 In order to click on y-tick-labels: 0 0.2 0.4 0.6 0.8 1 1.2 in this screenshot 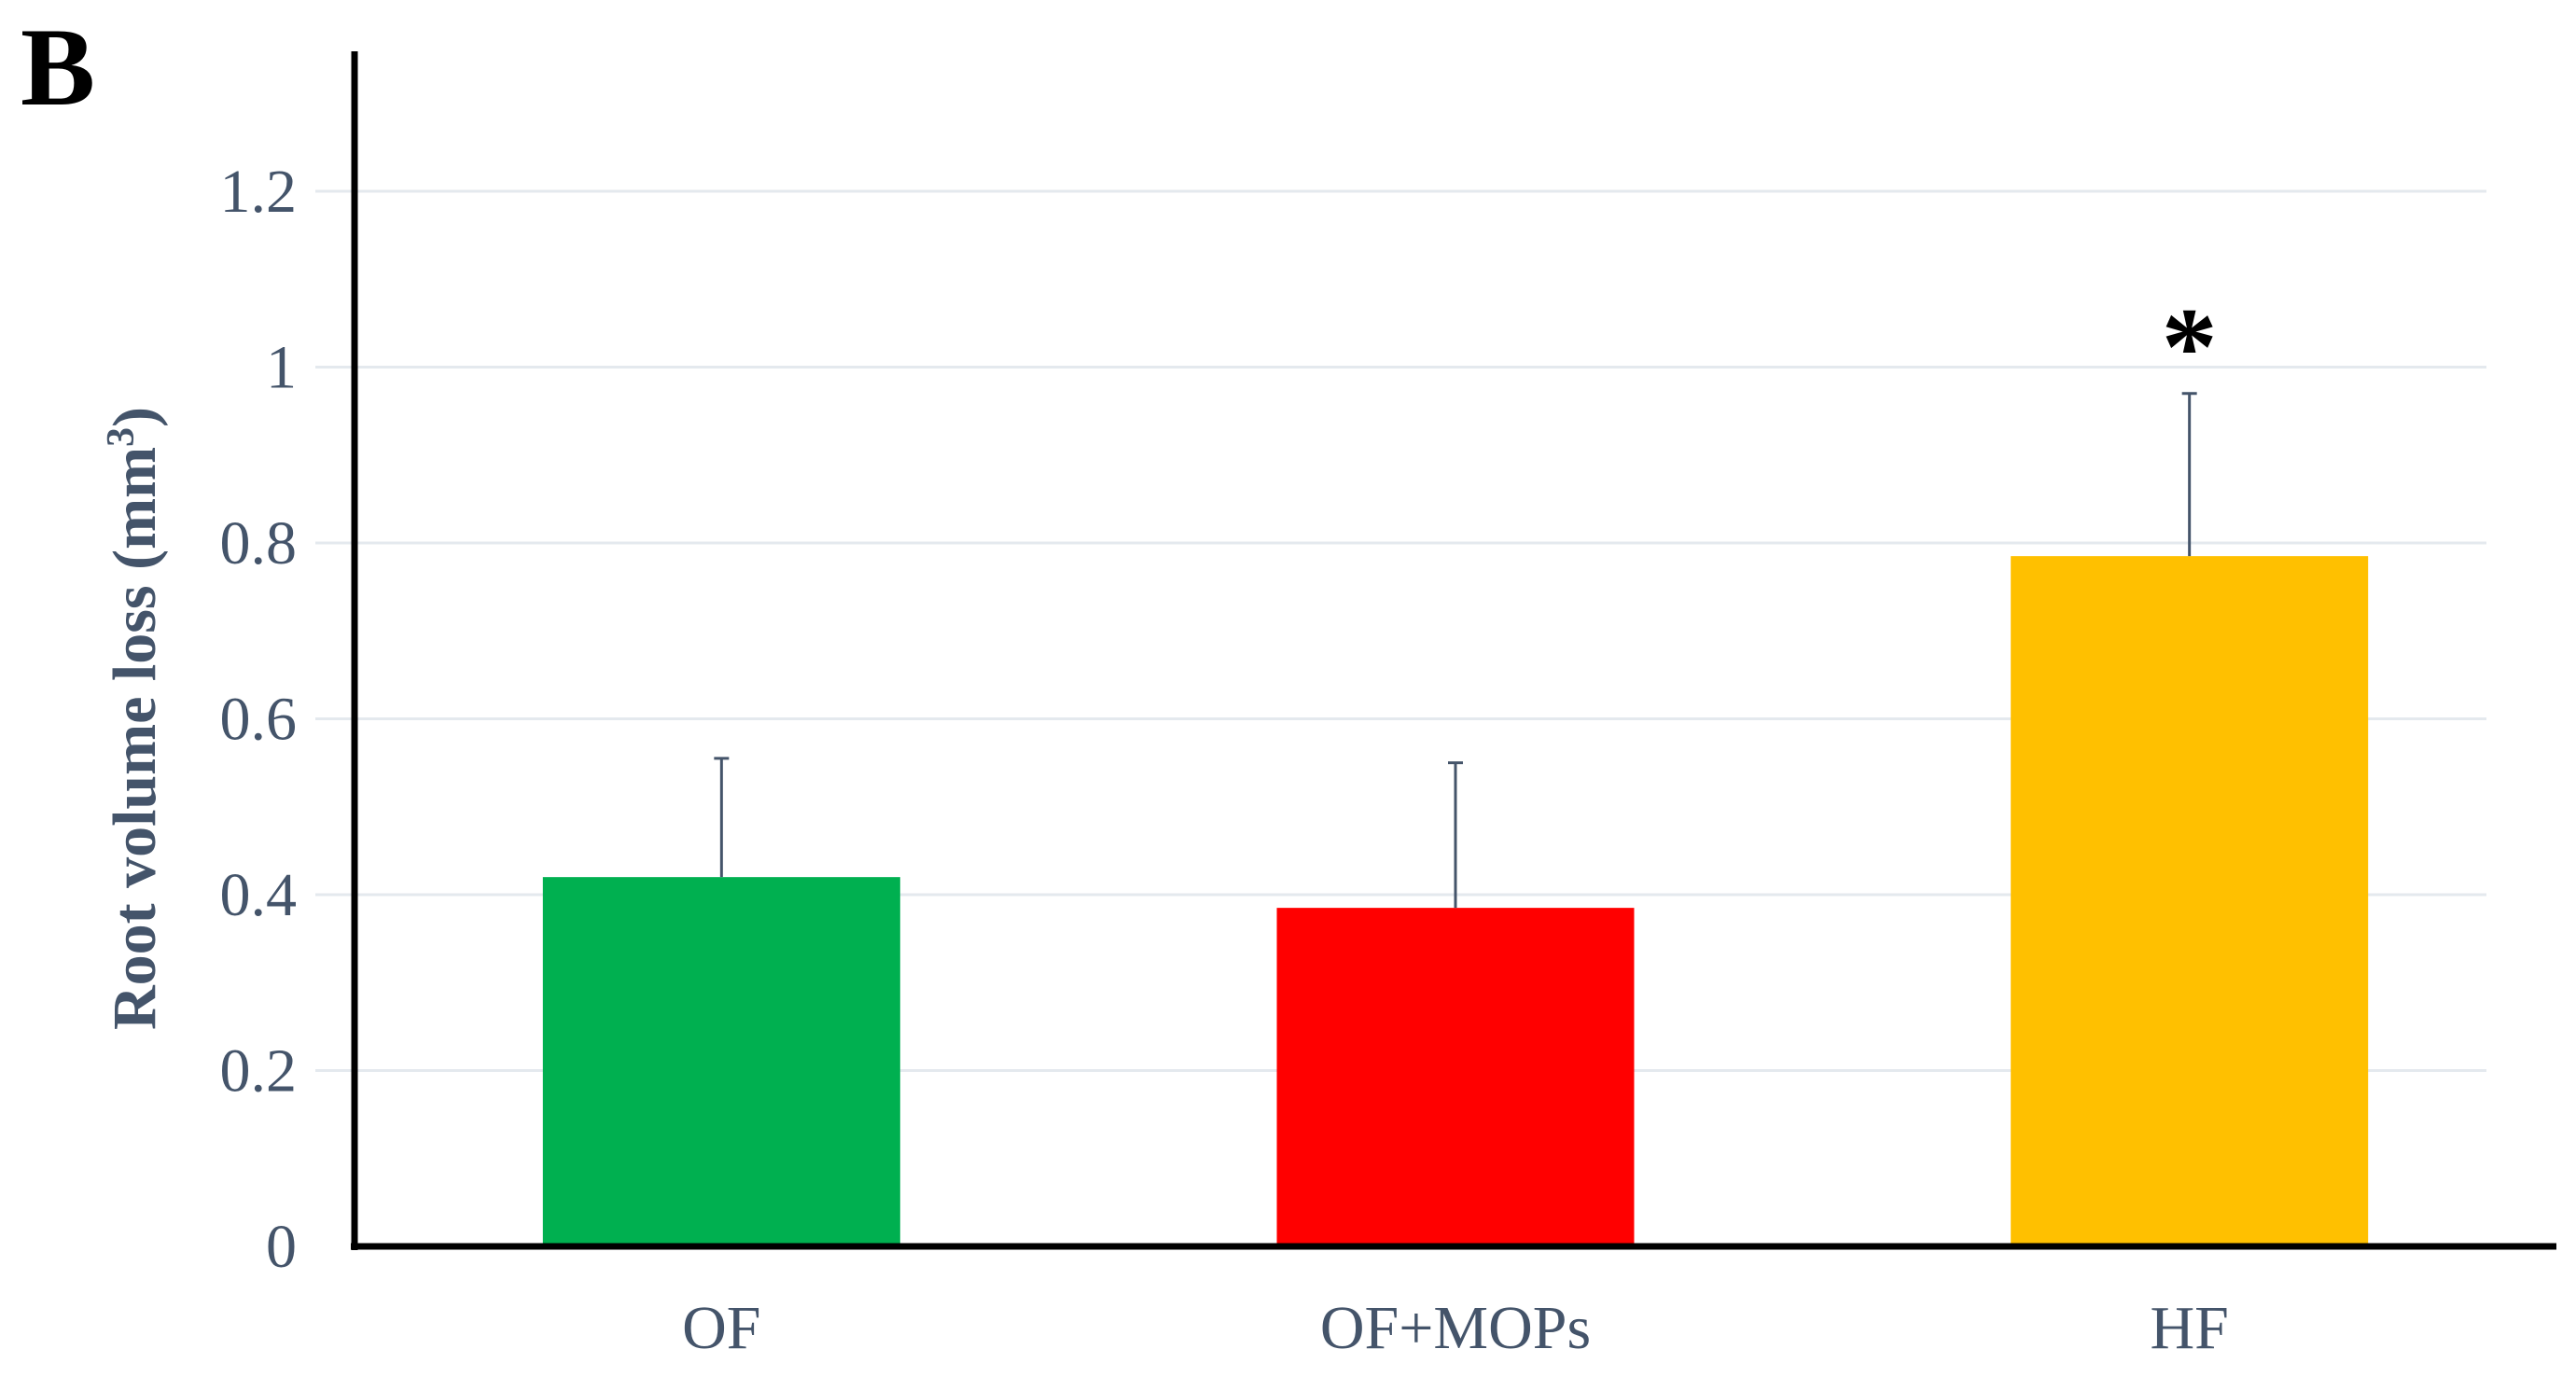, I will do `click(259, 719)`.